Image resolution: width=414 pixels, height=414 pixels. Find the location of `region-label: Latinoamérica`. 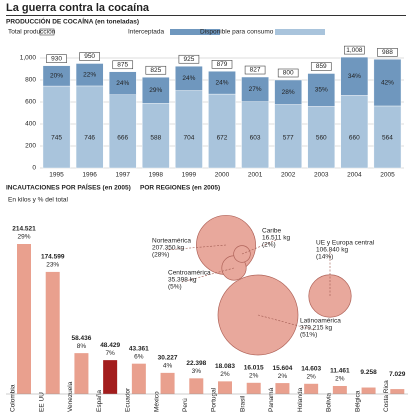

region-label: Latinoamérica is located at coordinates (320, 321).